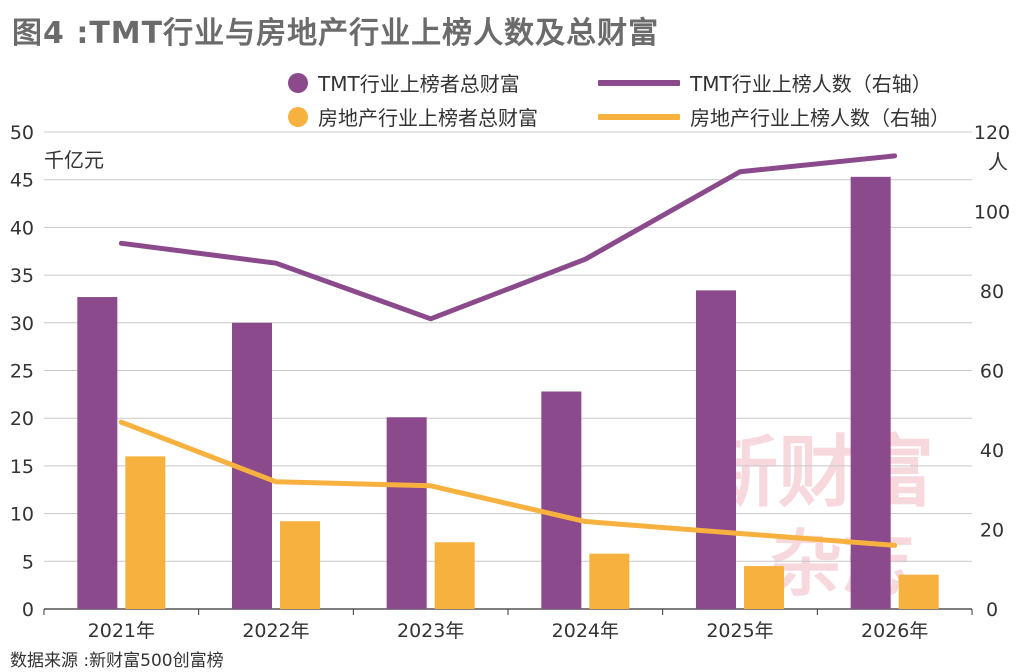  Describe the element at coordinates (992, 213) in the screenshot. I see `right-axis-tick-label: 100` at that location.